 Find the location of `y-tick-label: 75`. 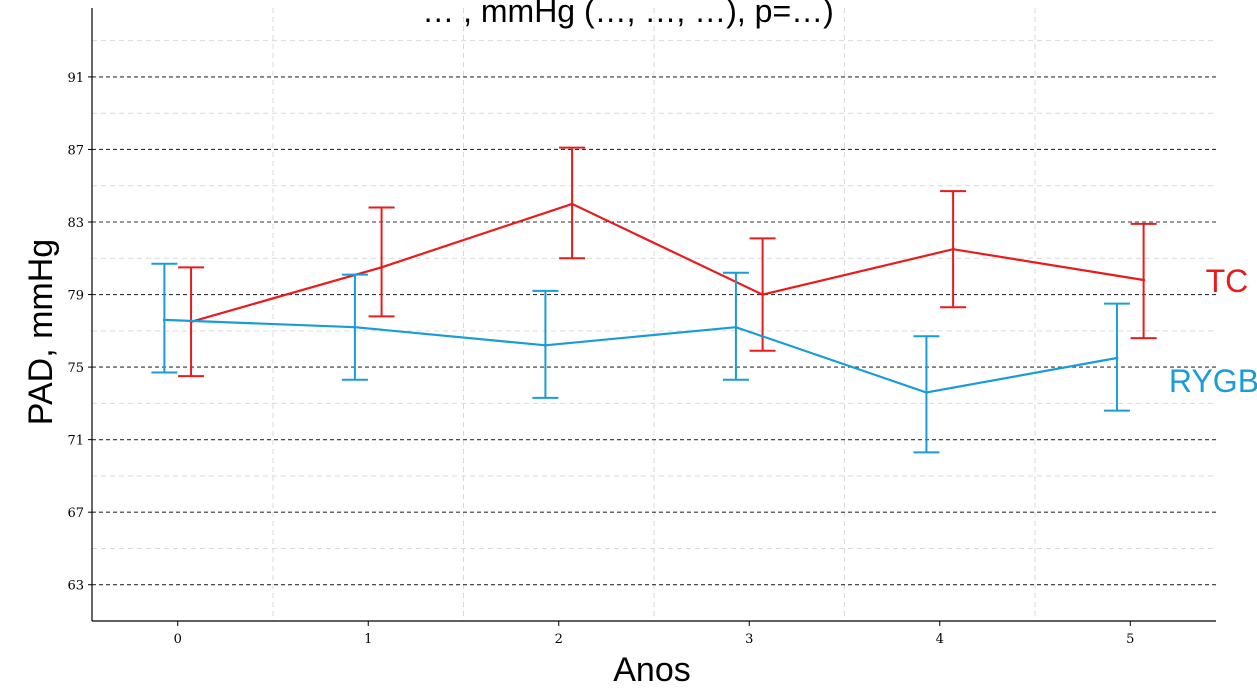

y-tick-label: 75 is located at coordinates (75, 368).